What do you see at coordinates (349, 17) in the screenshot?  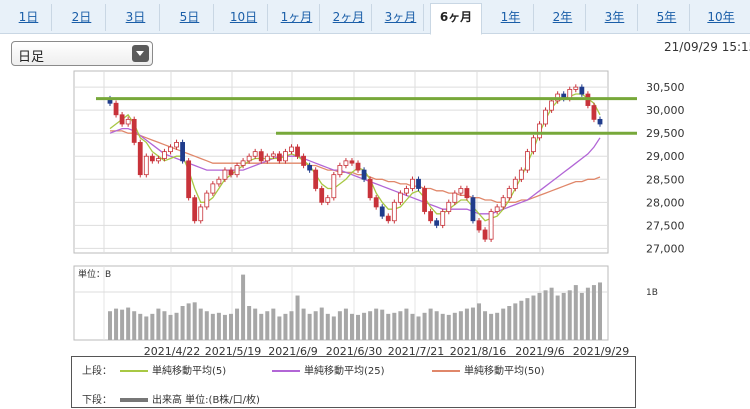 I see `tab-6: 2ヶ月` at bounding box center [349, 17].